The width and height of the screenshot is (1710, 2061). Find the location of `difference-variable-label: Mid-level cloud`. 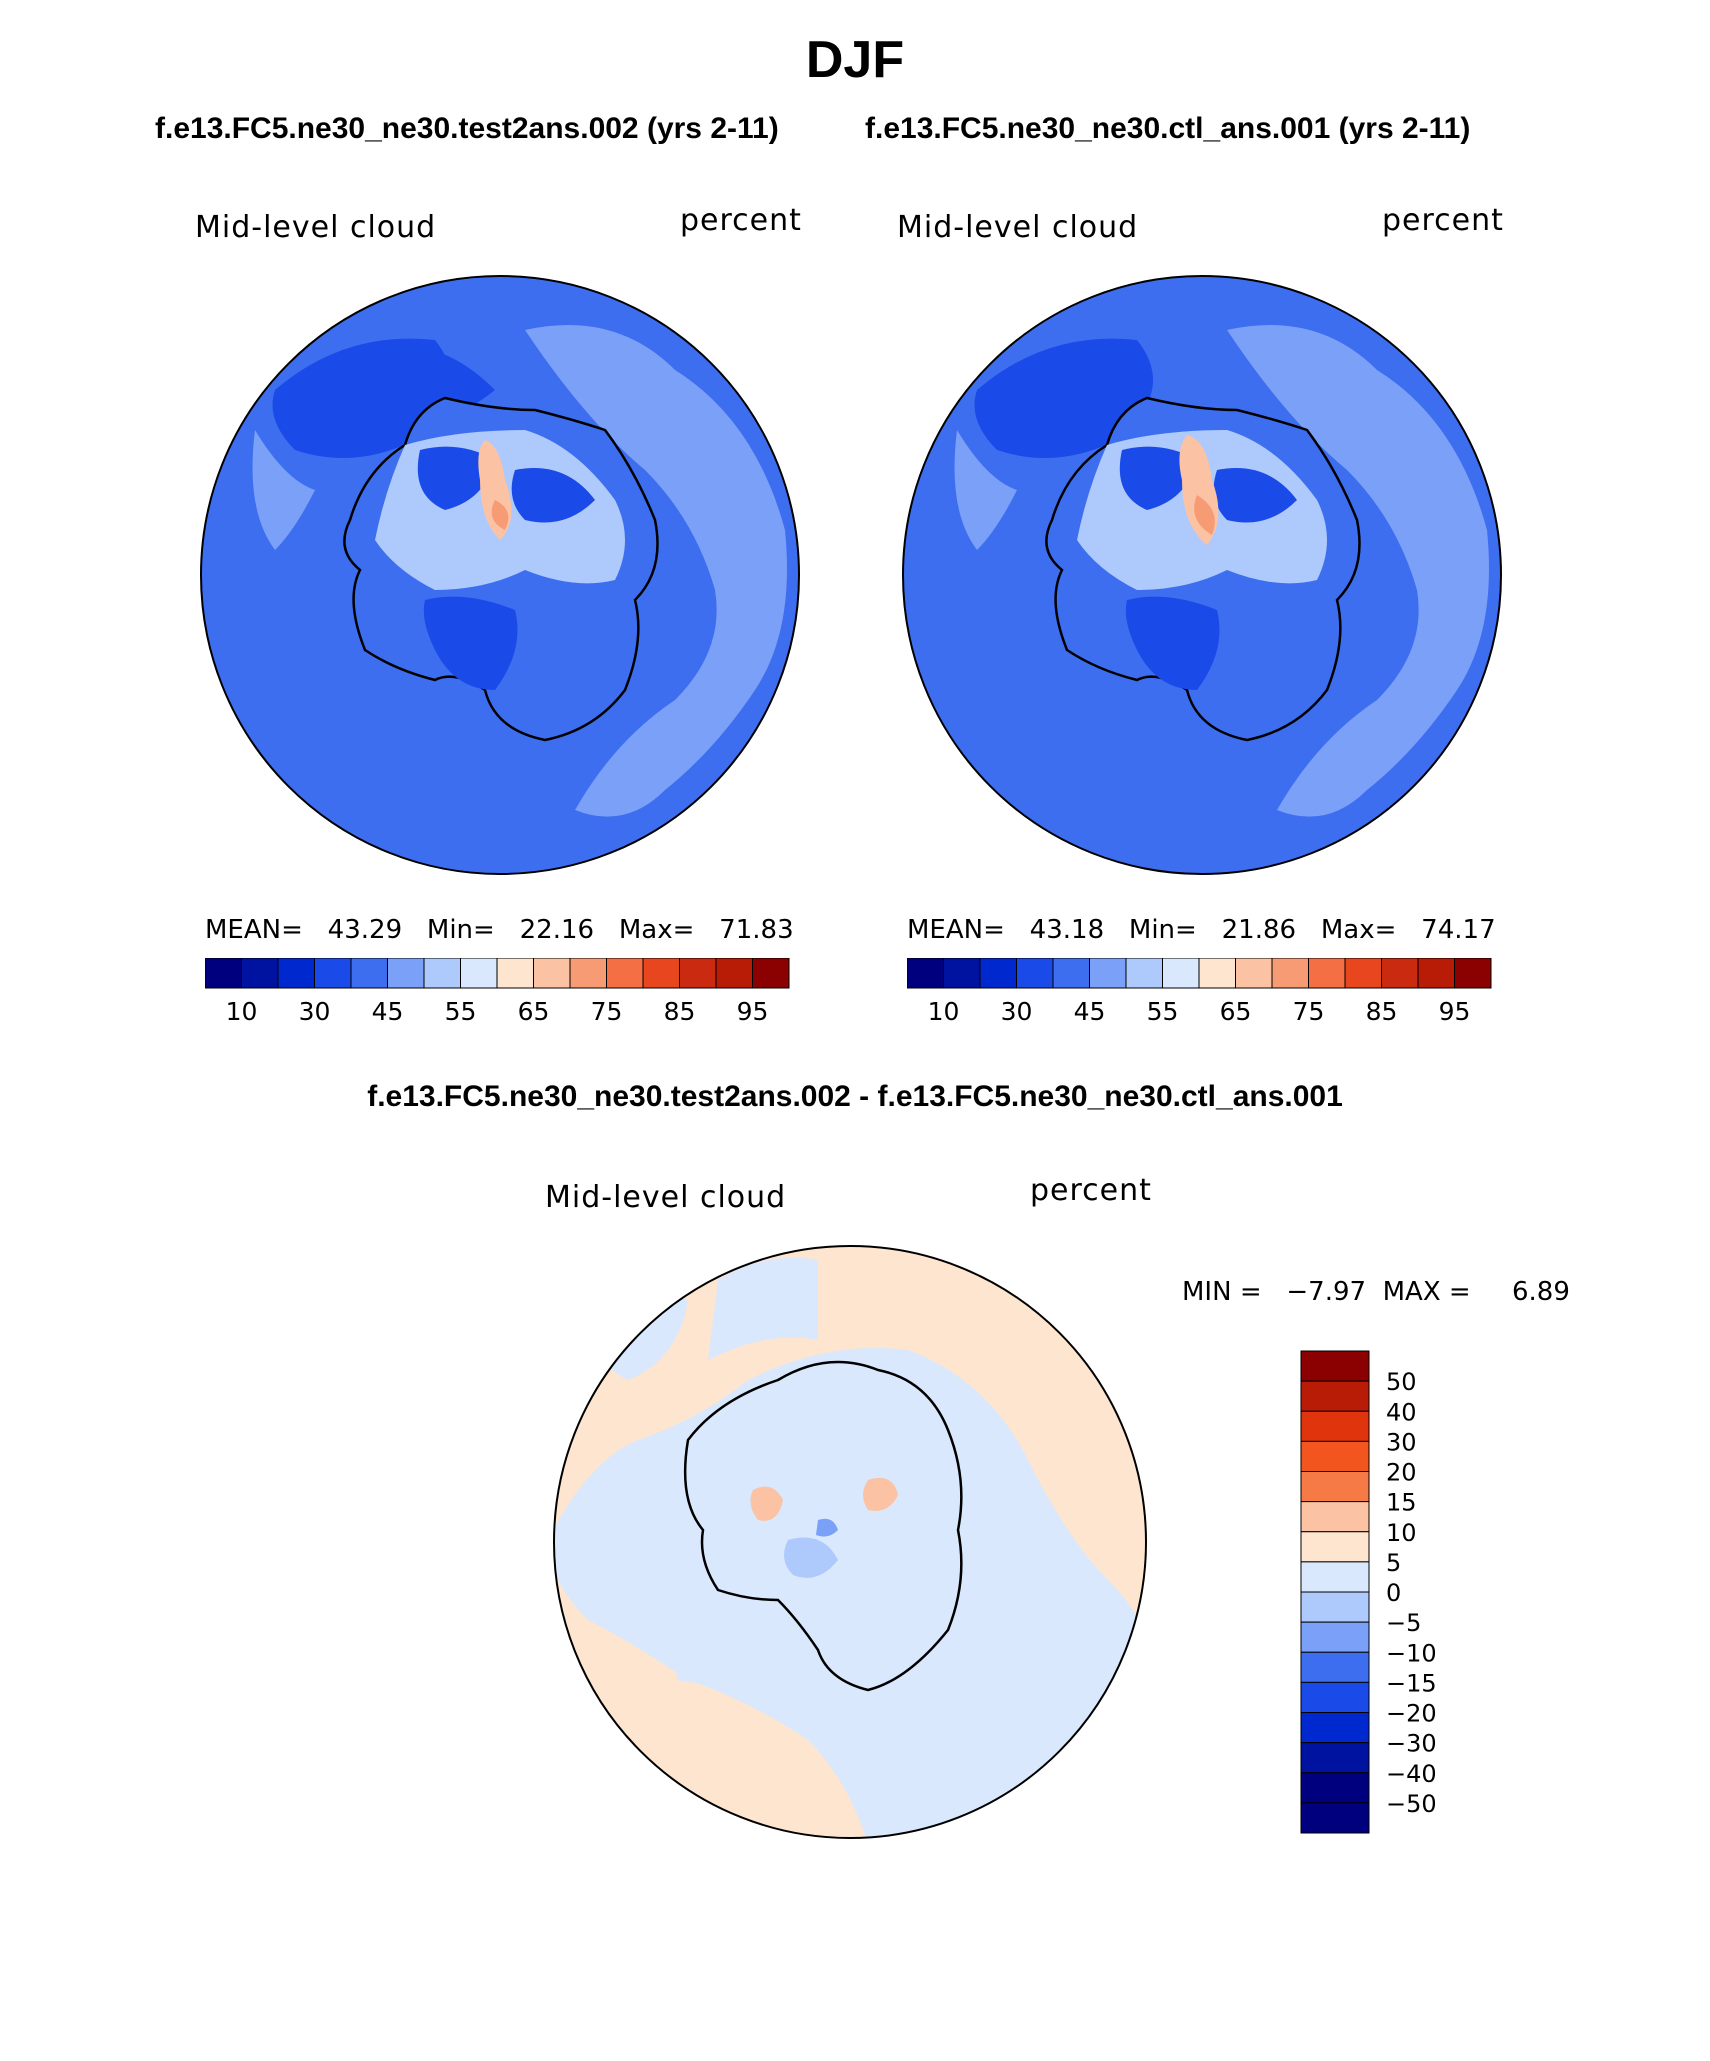

difference-variable-label: Mid-level cloud is located at coordinates (666, 1197).